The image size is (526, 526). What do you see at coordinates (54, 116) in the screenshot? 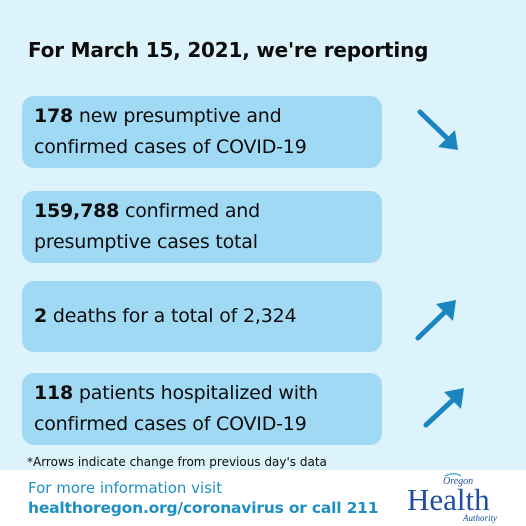
I see `stat-number: 178` at bounding box center [54, 116].